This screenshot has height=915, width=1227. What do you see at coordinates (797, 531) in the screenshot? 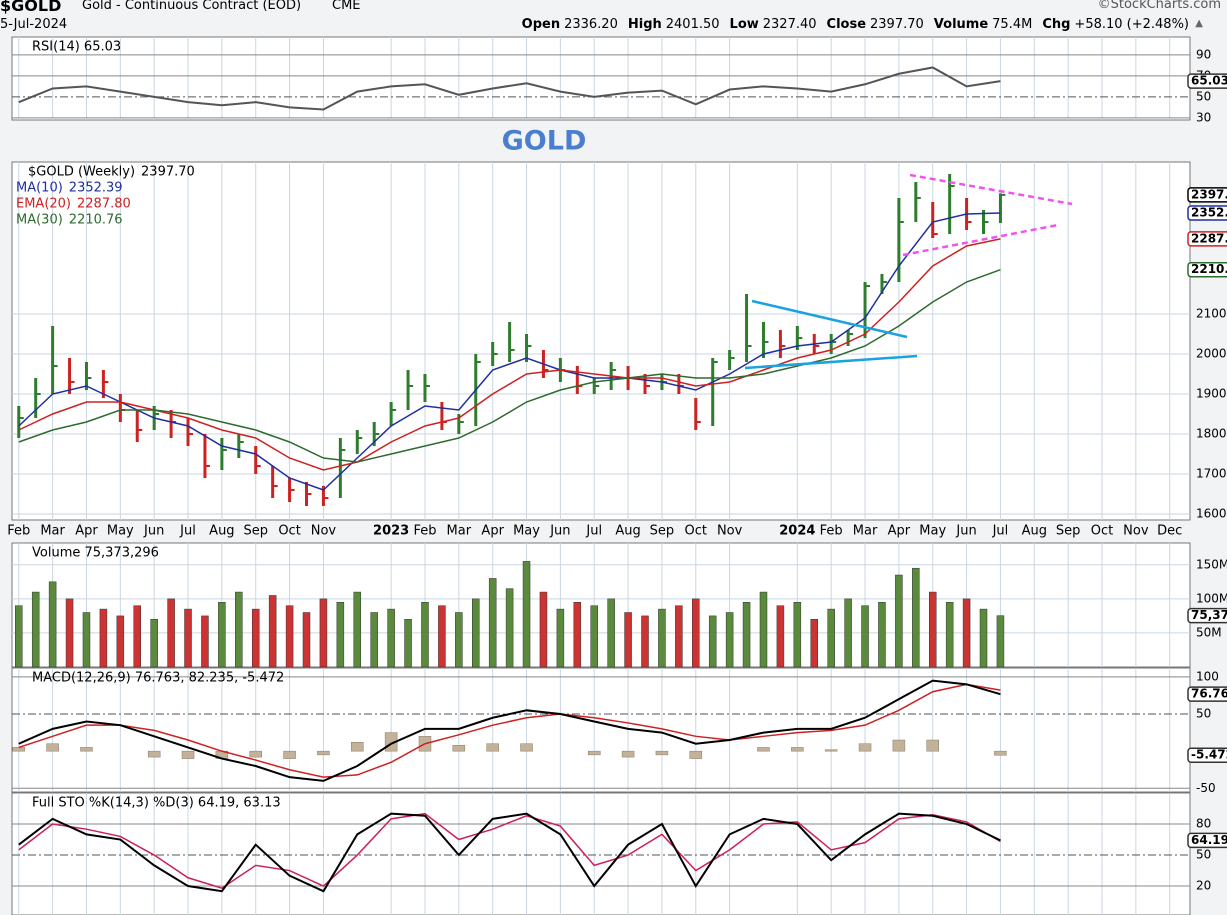
I see `x-tick-label: 2024` at bounding box center [797, 531].